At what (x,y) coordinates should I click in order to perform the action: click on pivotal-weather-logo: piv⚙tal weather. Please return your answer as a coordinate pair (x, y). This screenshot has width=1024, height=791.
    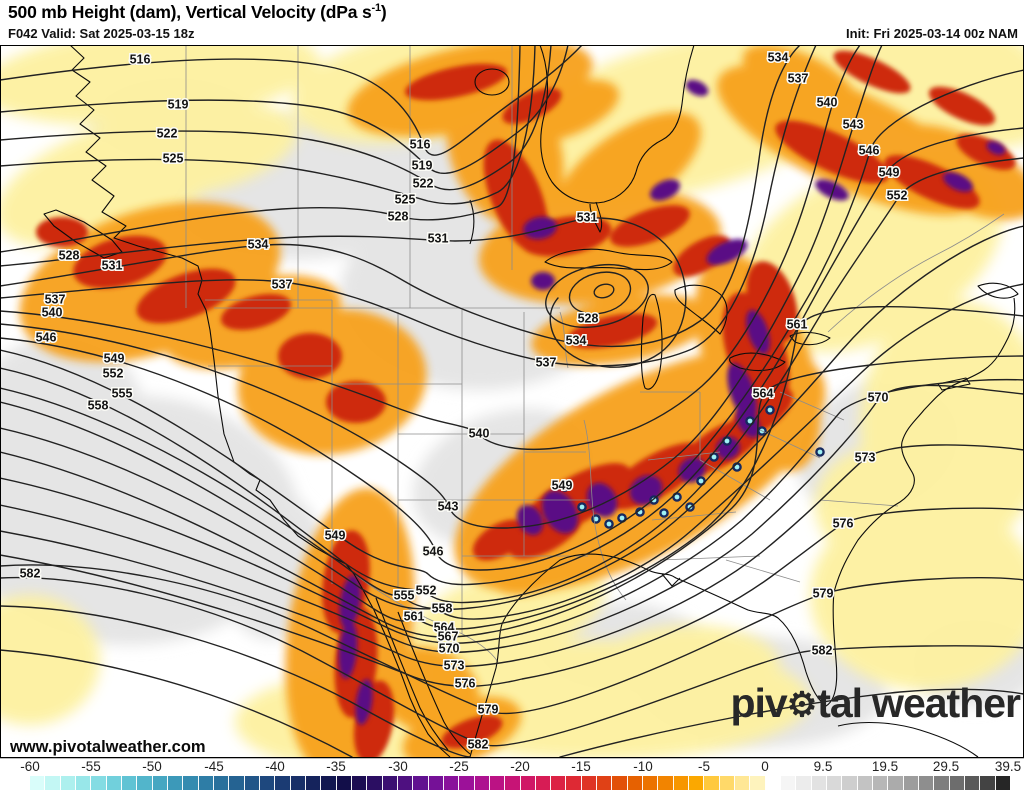
    Looking at the image, I should click on (875, 703).